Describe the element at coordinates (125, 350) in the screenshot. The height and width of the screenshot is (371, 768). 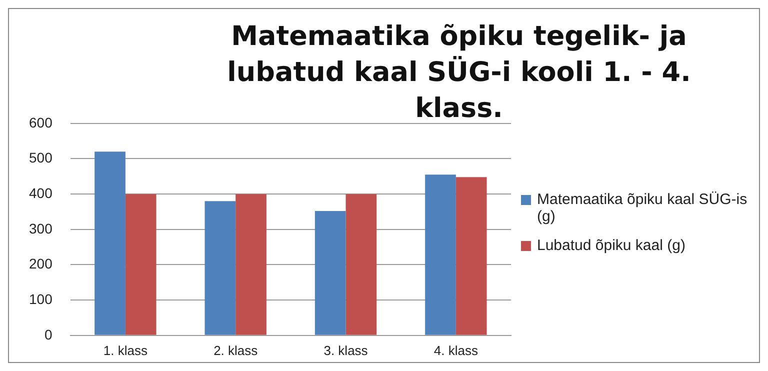
I see `x-tick-label: 1. klass` at that location.